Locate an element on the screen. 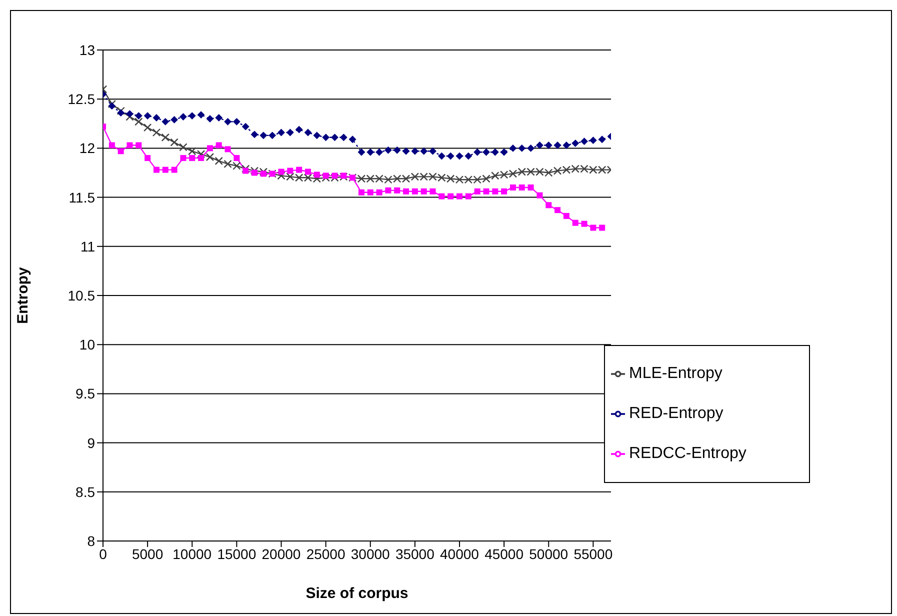  x-tick-label: 40000 is located at coordinates (460, 554).